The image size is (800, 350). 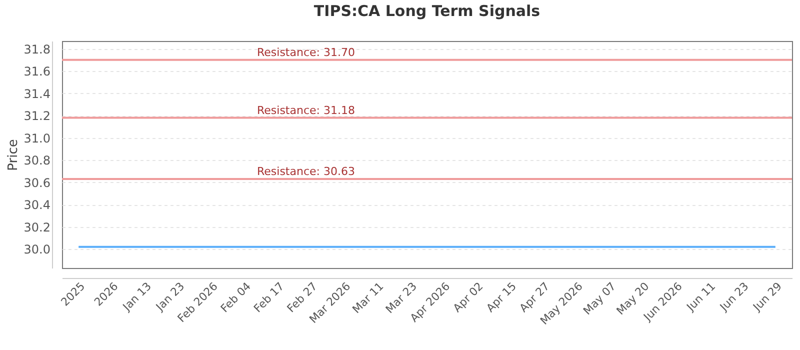 I want to click on ref-line-label: Resistance: 30.63, so click(x=306, y=171).